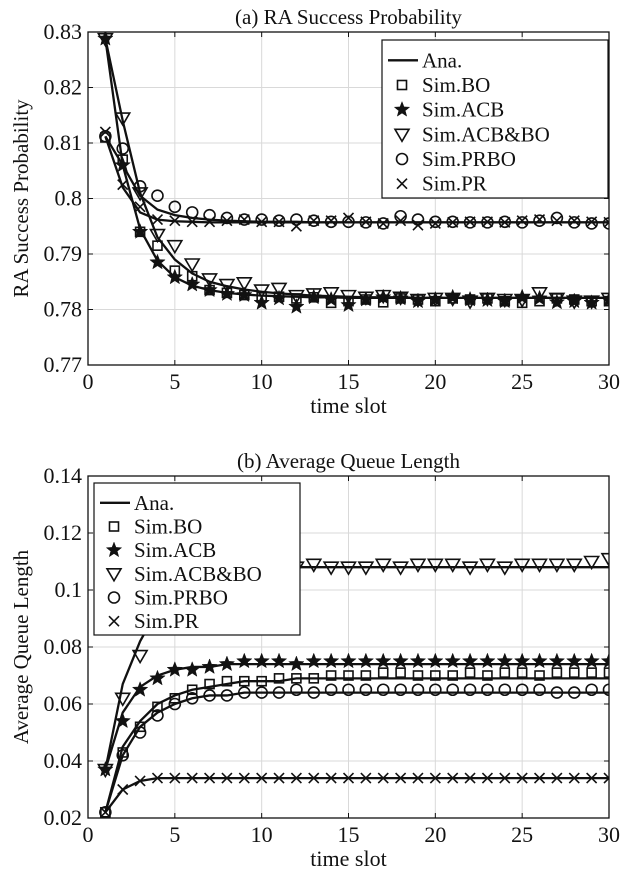  Describe the element at coordinates (522, 381) in the screenshot. I see `x-tick-label: 25` at that location.